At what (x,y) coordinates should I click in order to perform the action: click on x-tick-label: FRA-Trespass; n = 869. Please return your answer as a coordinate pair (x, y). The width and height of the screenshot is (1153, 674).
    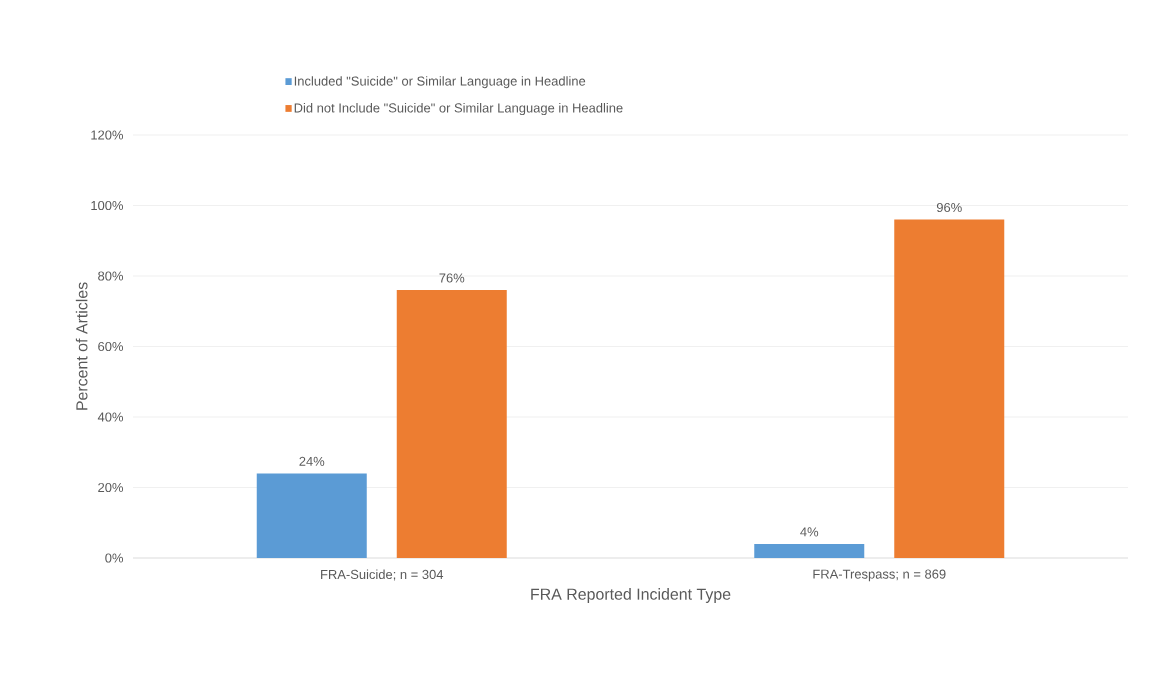
    Looking at the image, I should click on (879, 575).